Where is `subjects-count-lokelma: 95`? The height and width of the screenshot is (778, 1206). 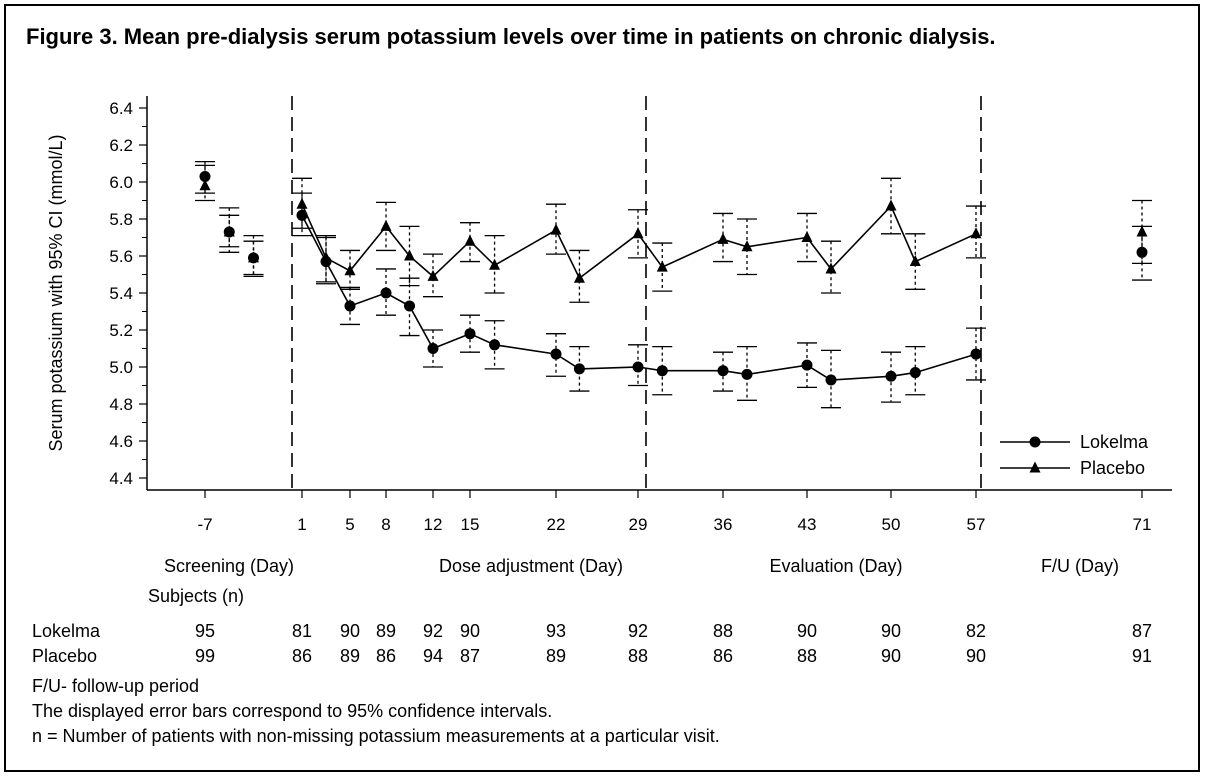
subjects-count-lokelma: 95 is located at coordinates (205, 631).